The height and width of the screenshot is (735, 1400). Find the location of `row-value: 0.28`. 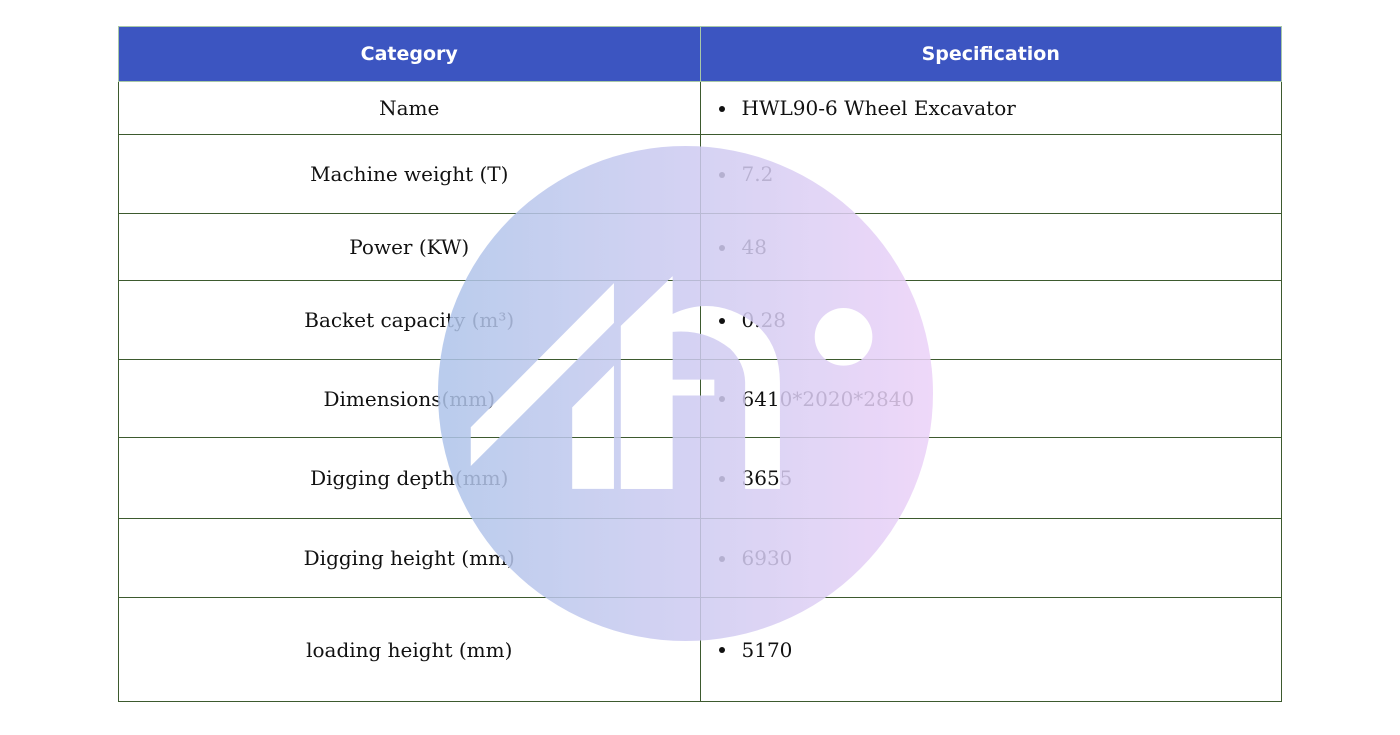

row-value: 0.28 is located at coordinates (990, 320).